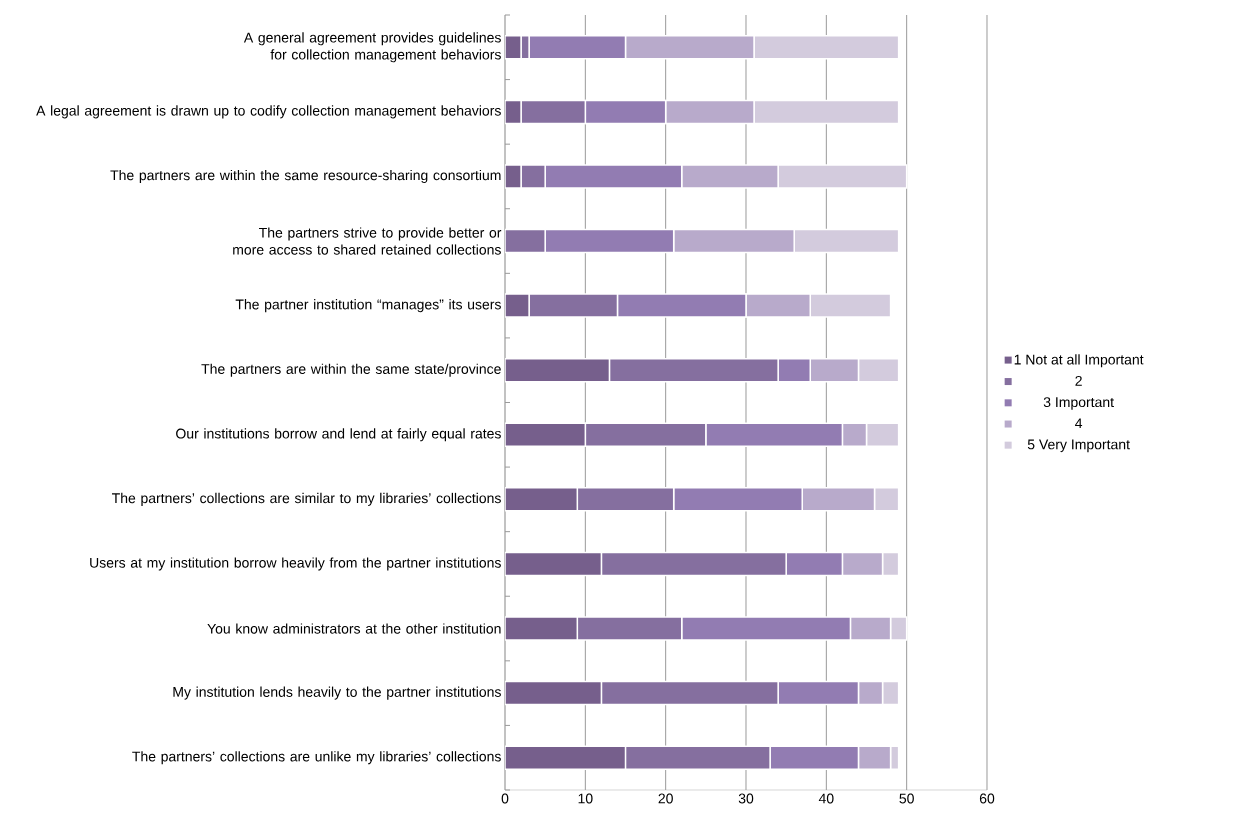 The height and width of the screenshot is (838, 1248). What do you see at coordinates (746, 798) in the screenshot?
I see `x-tick-label: 30` at bounding box center [746, 798].